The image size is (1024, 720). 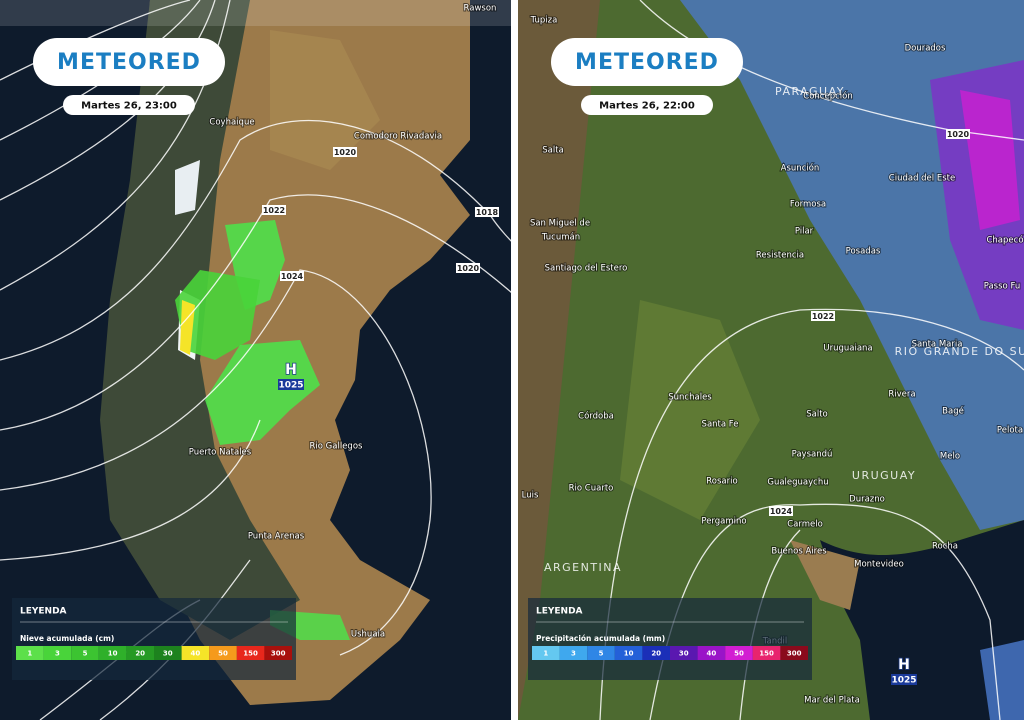 I want to click on place-label: Paysandú, so click(x=812, y=455).